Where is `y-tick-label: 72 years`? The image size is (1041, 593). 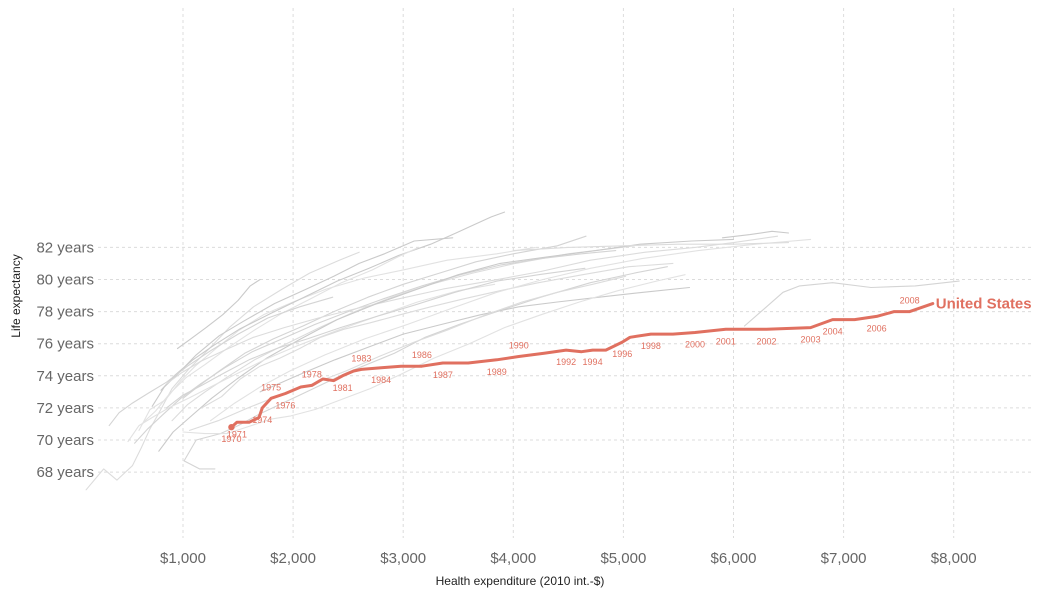
y-tick-label: 72 years is located at coordinates (65, 408).